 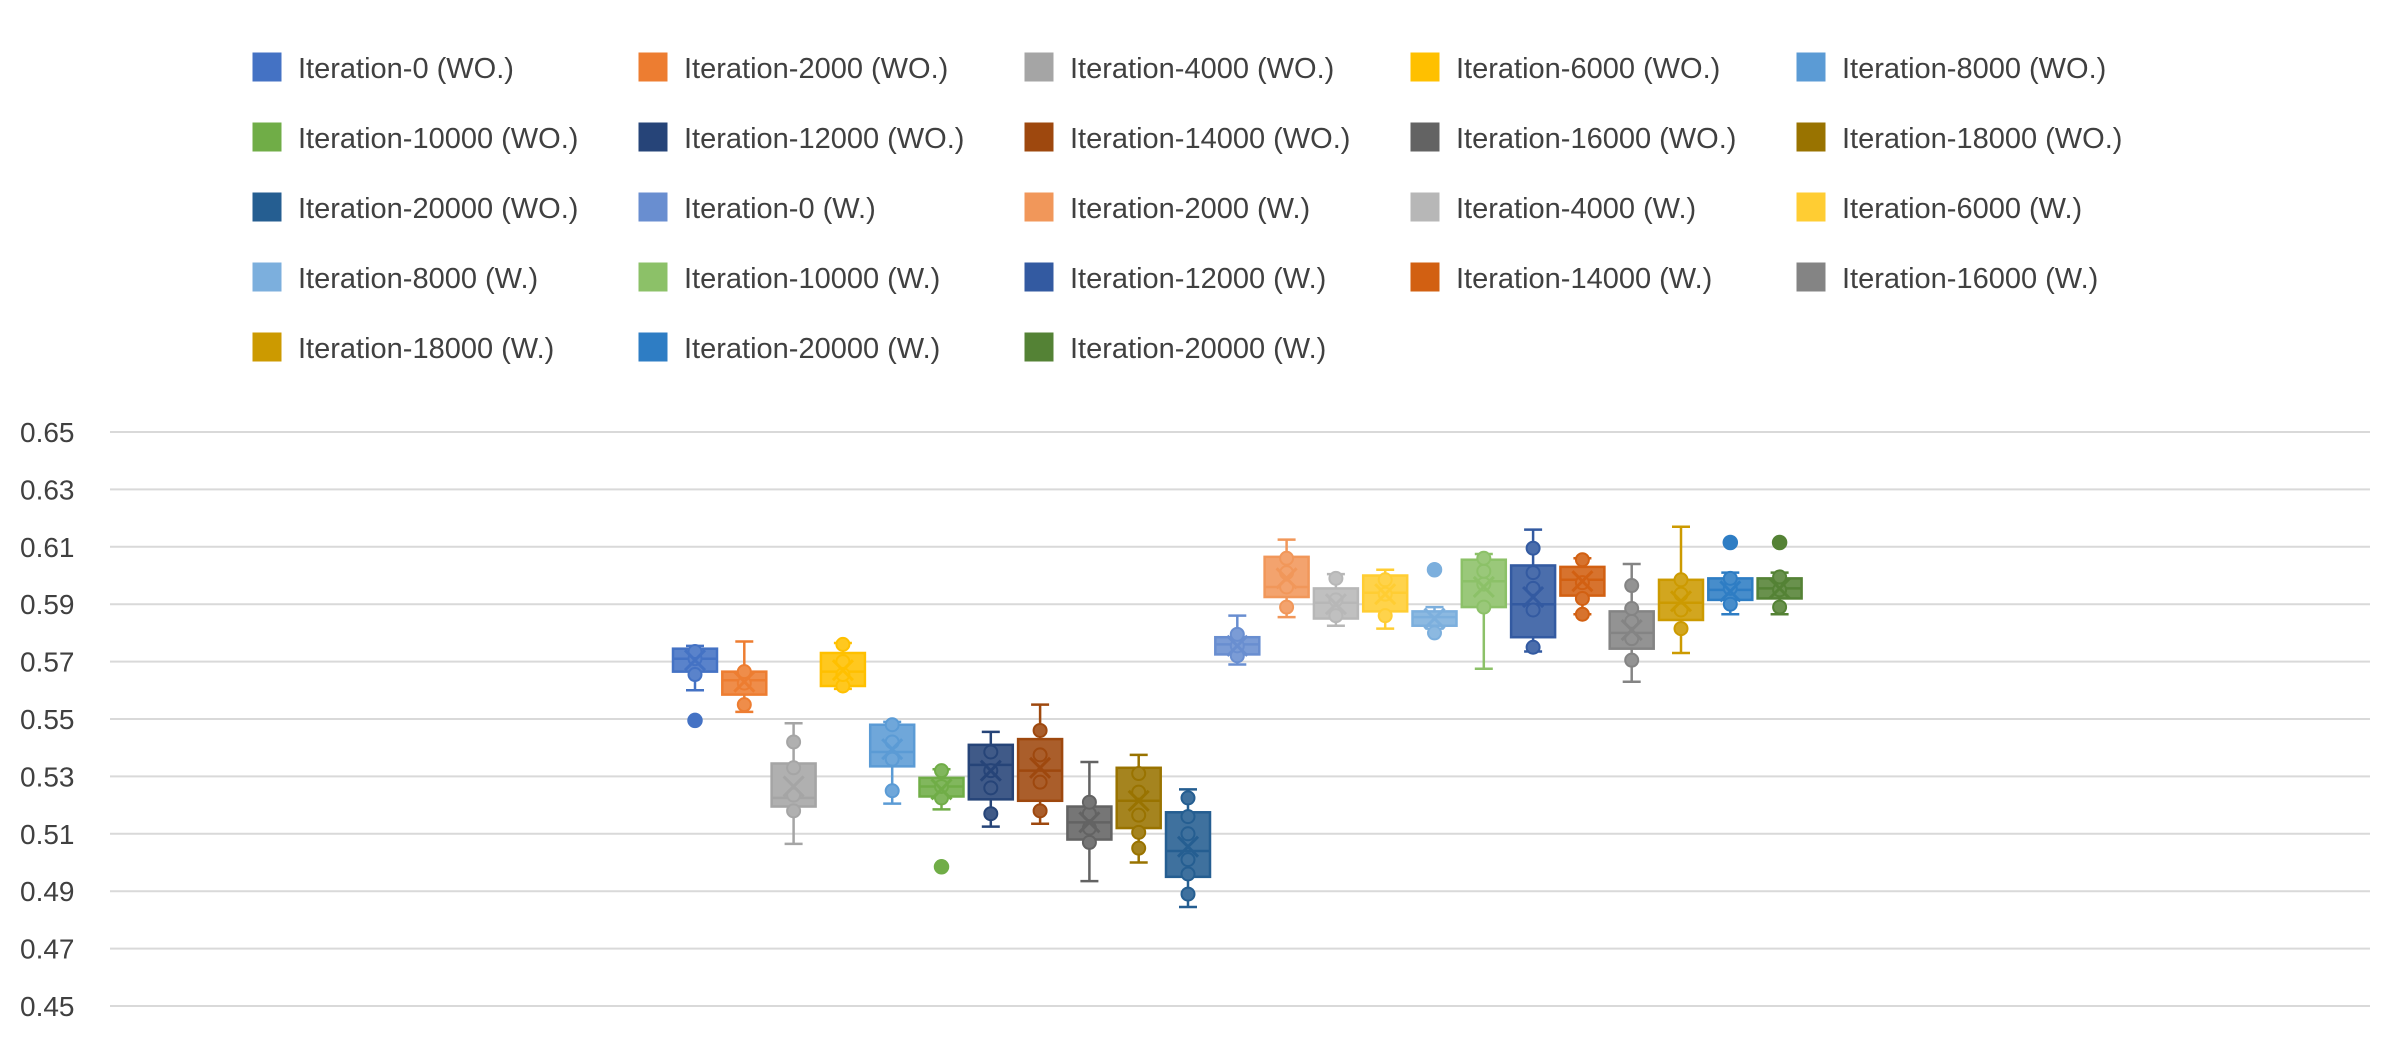 I want to click on y-tick-label: 0.59, so click(x=47, y=604).